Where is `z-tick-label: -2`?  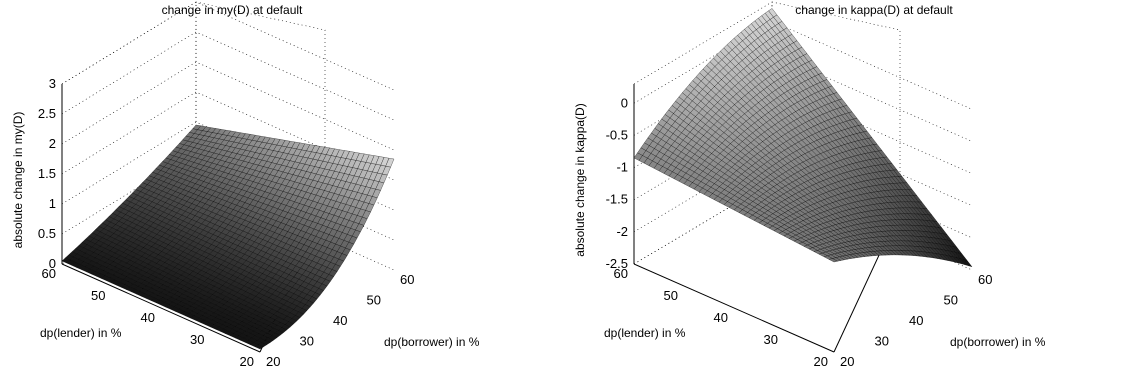
z-tick-label: -2 is located at coordinates (622, 231).